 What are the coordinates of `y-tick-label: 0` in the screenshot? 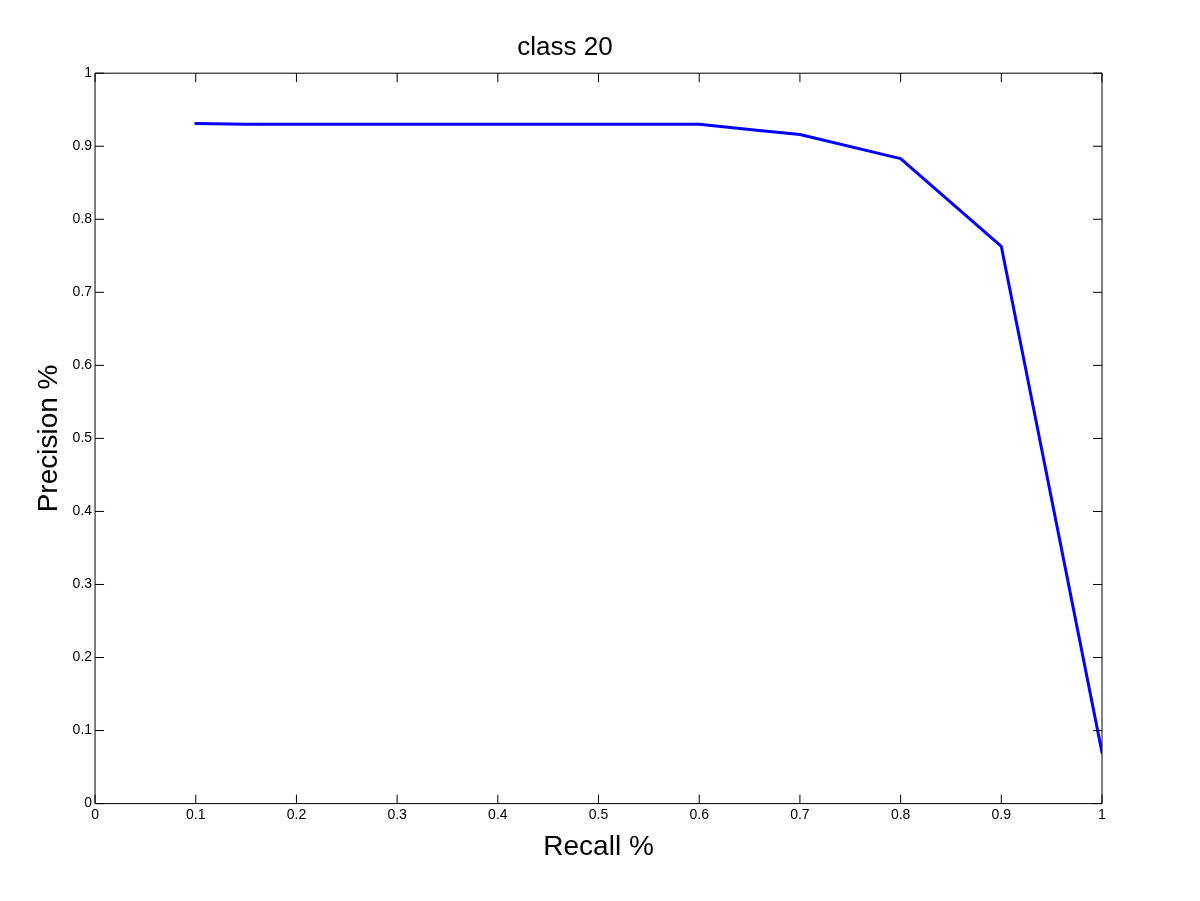 It's located at (88, 802).